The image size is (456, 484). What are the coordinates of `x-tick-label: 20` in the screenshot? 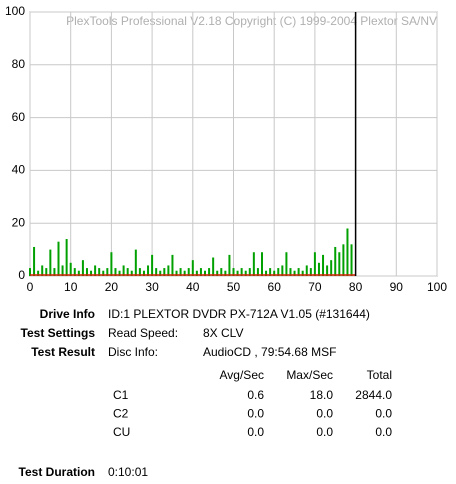 It's located at (112, 287).